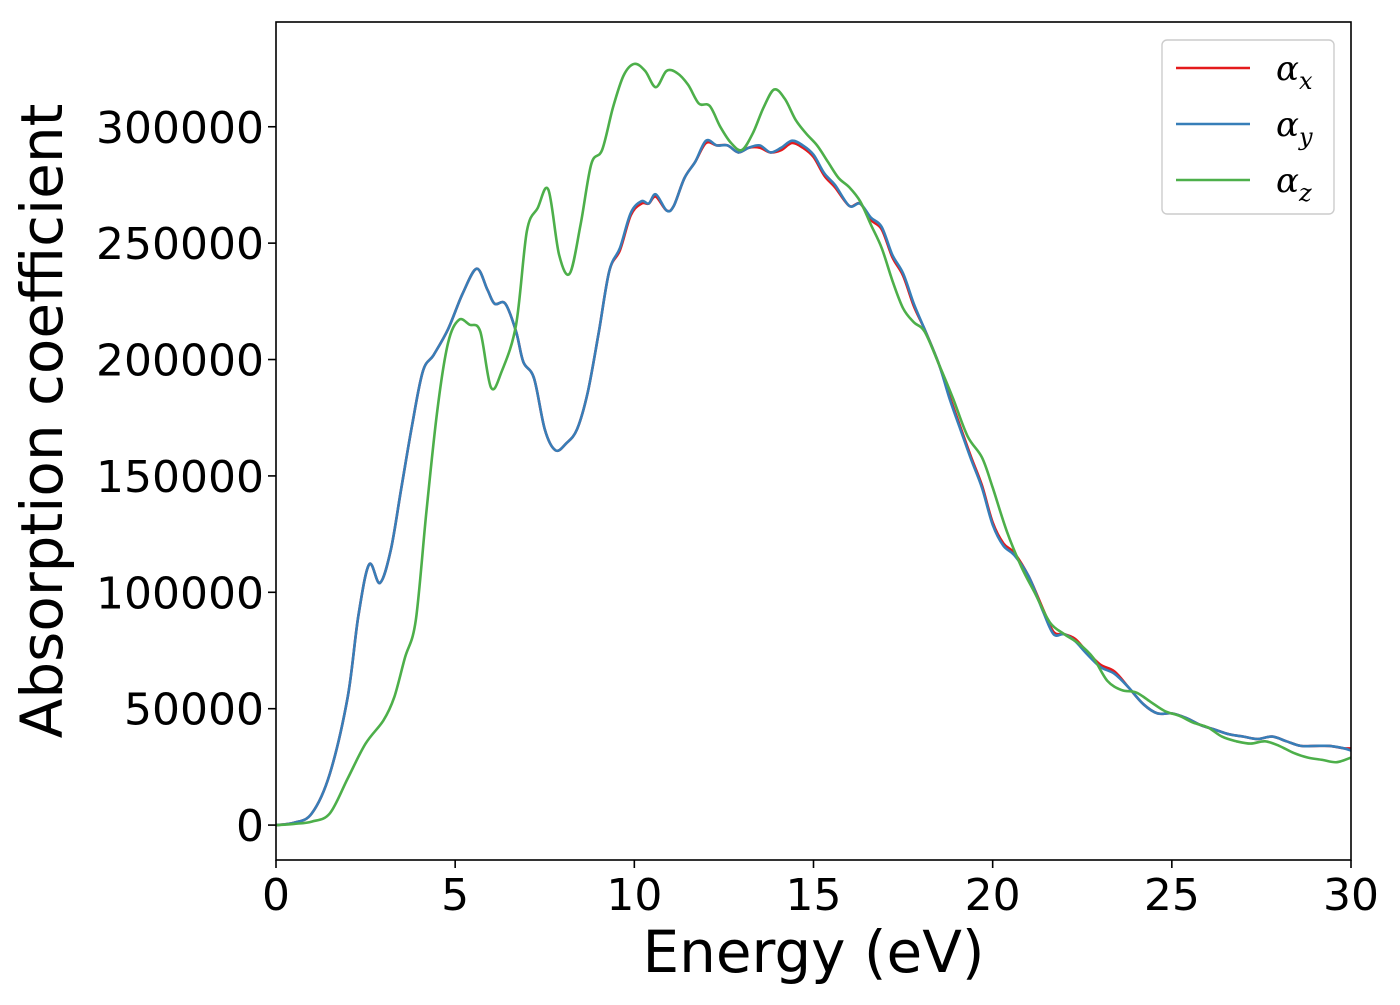  Describe the element at coordinates (194, 710) in the screenshot. I see `y-tick-label: 50000` at that location.